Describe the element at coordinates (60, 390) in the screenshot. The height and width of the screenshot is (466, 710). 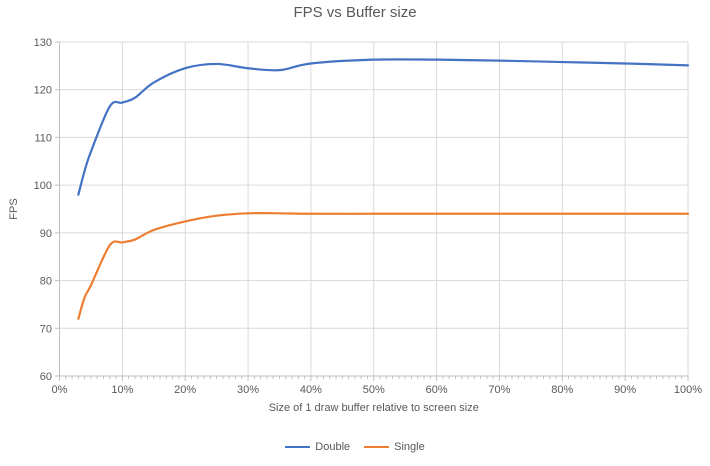
I see `x-tick-label: 0%` at that location.